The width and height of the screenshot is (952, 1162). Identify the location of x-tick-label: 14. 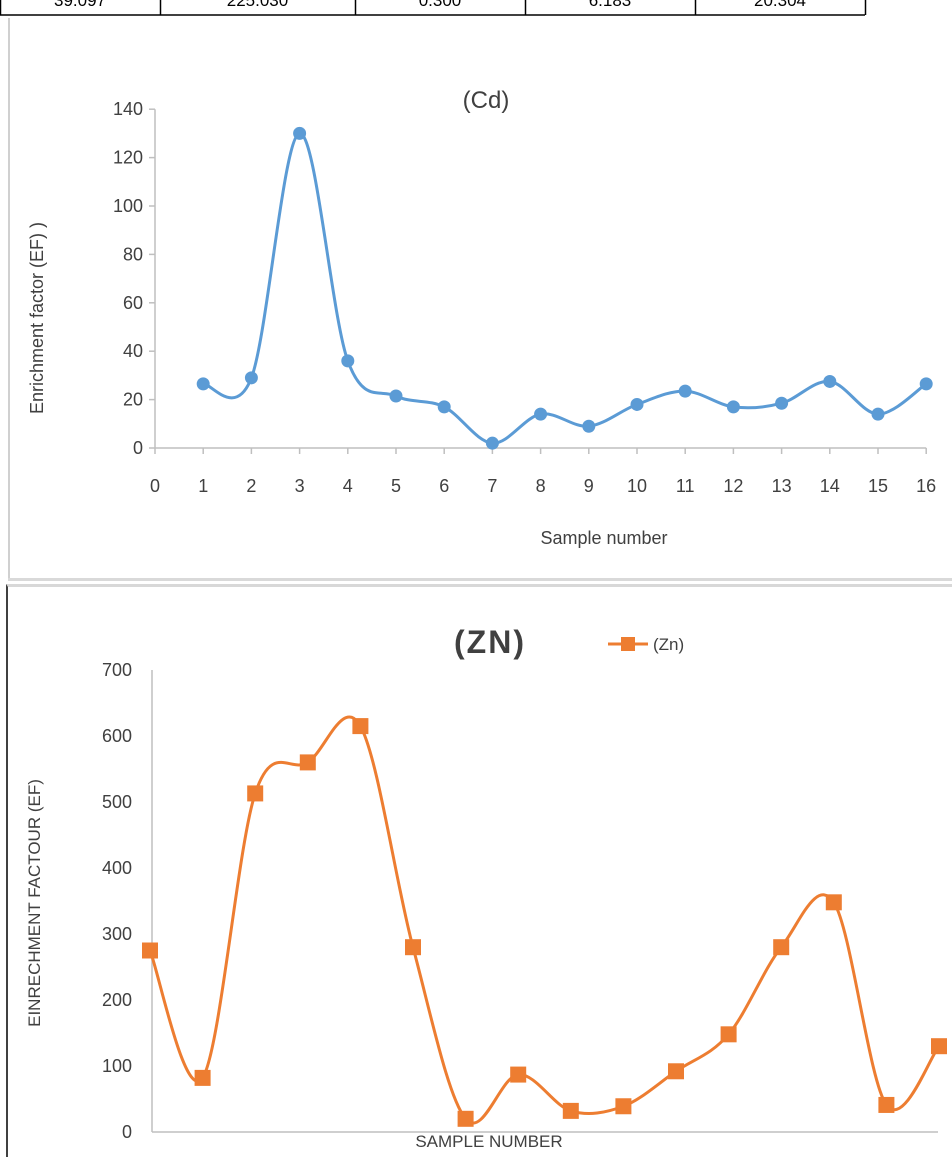
(830, 486).